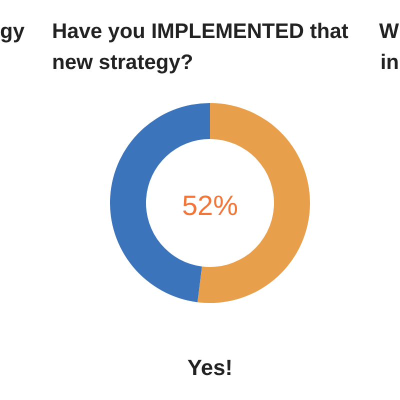 The height and width of the screenshot is (400, 400). I want to click on text: in, so click(389, 62).